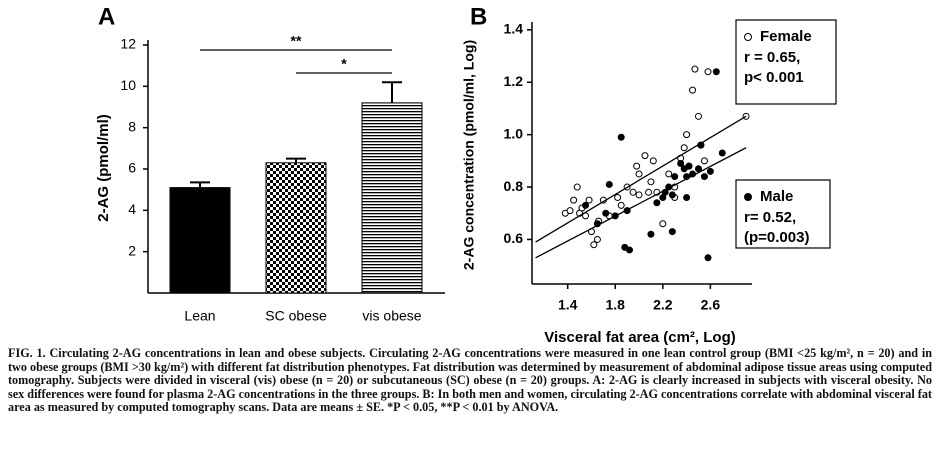 Image resolution: width=940 pixels, height=455 pixels. What do you see at coordinates (103, 168) in the screenshot?
I see `y-axis-label: 2-AG (pmol/ml)` at bounding box center [103, 168].